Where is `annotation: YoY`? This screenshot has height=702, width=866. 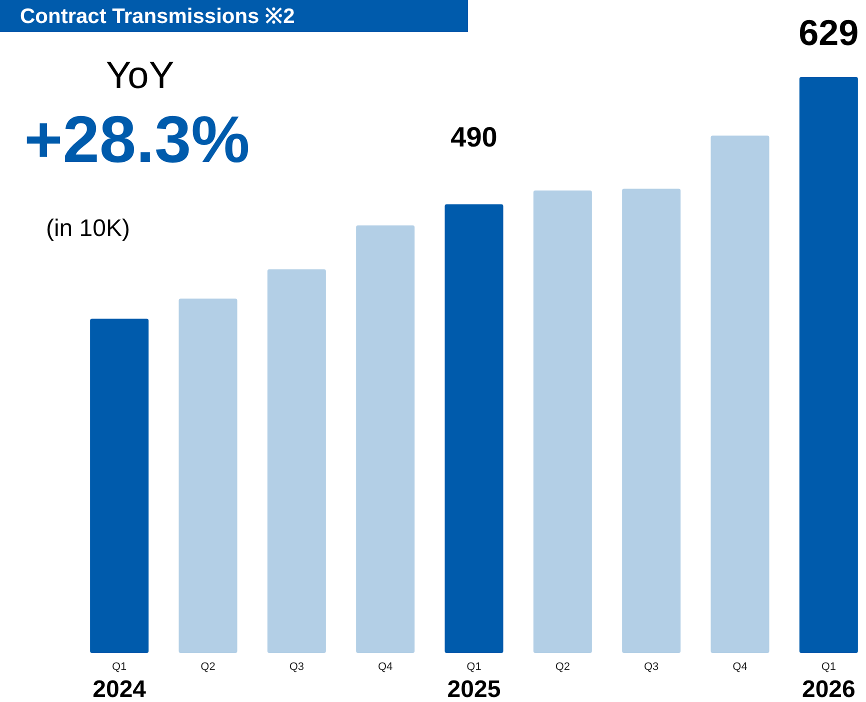
annotation: YoY is located at coordinates (140, 76).